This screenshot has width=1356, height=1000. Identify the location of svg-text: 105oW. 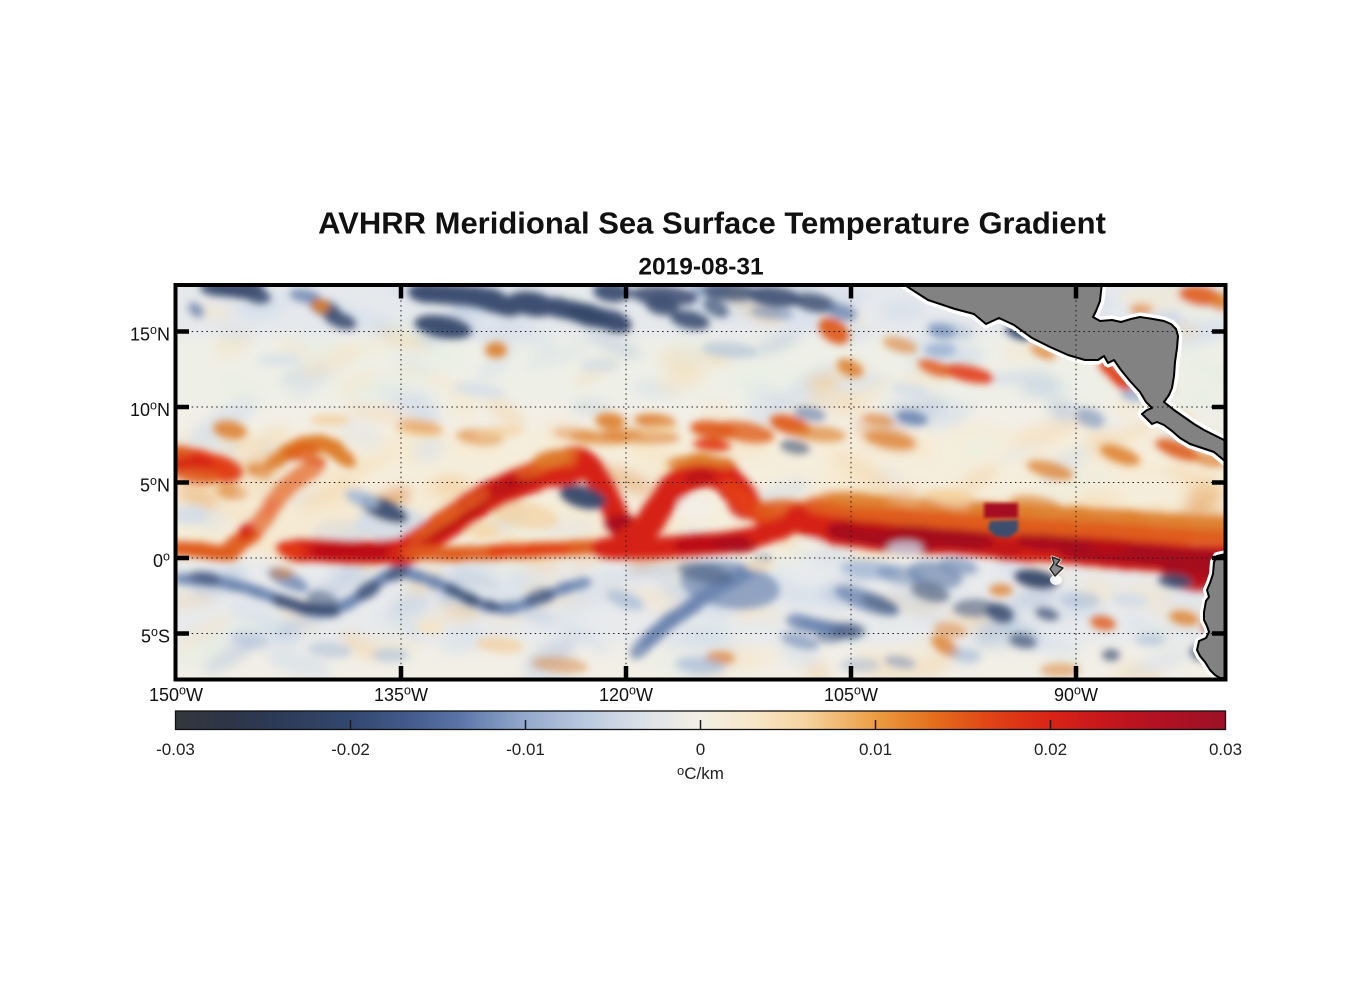
(851, 695).